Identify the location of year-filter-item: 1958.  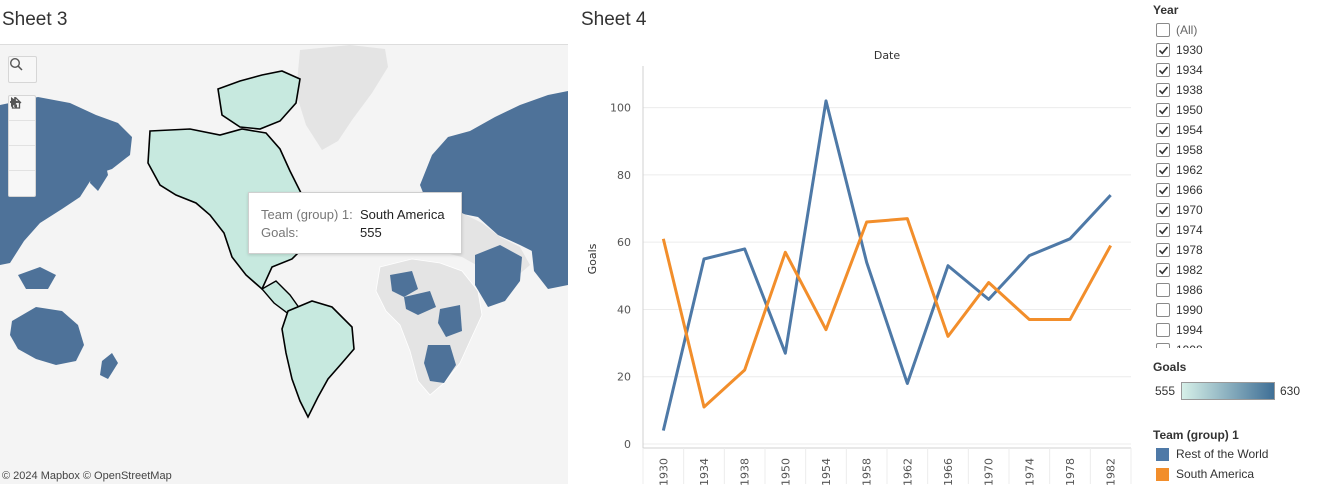
(1238, 150).